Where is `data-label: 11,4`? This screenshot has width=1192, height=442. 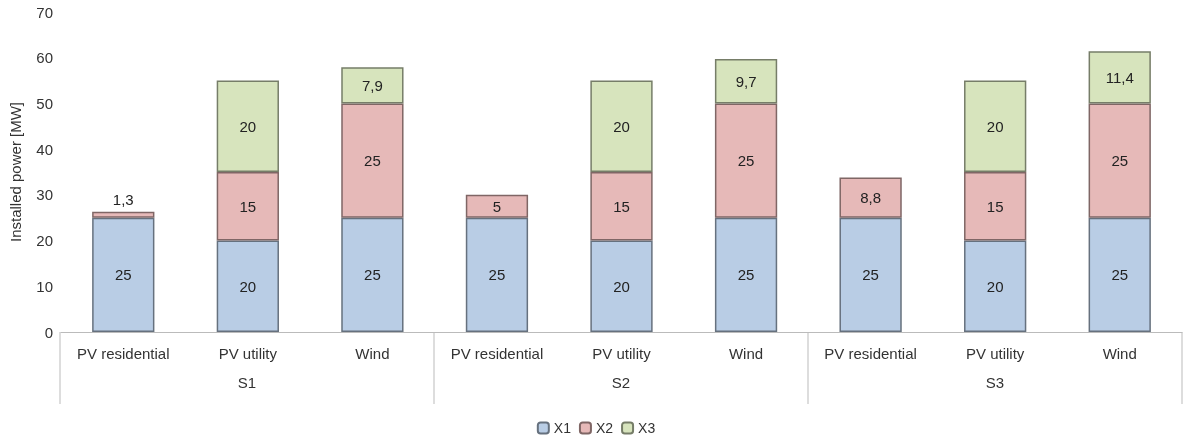
data-label: 11,4 is located at coordinates (1119, 77).